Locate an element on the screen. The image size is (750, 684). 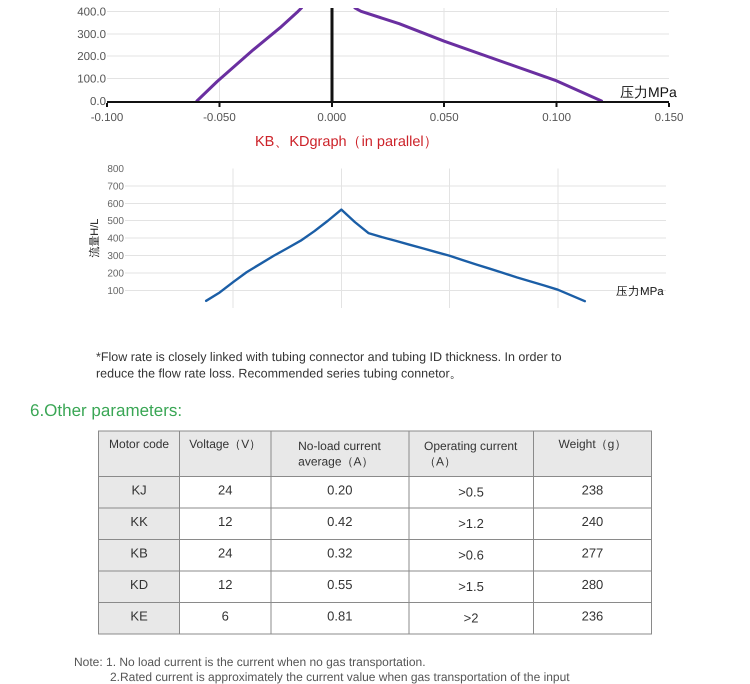
x-tick-label: 0.100 is located at coordinates (556, 118).